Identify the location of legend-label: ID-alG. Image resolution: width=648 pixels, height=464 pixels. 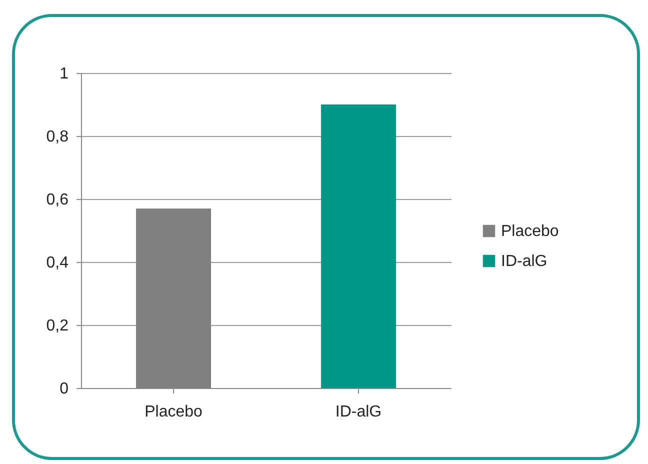
(524, 261).